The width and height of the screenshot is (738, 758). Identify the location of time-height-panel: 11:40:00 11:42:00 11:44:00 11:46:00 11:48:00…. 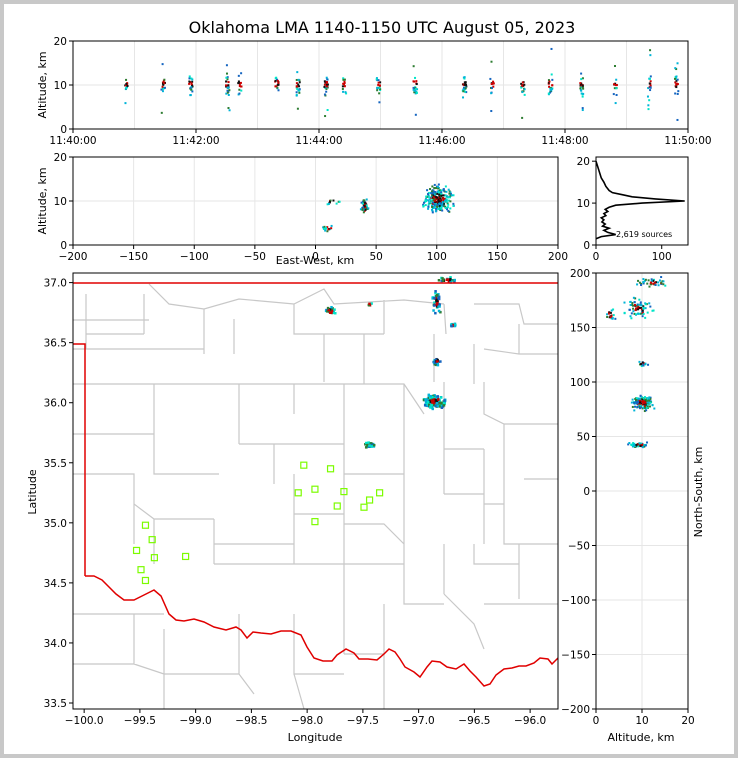
(374, 91).